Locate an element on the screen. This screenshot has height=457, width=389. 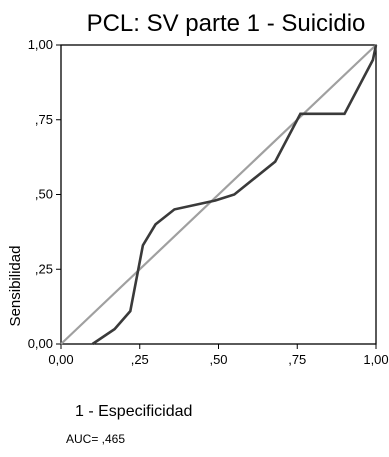
y-tick-labels: 0,00 ,25 ,50 ,75 1,00 is located at coordinates (40, 194).